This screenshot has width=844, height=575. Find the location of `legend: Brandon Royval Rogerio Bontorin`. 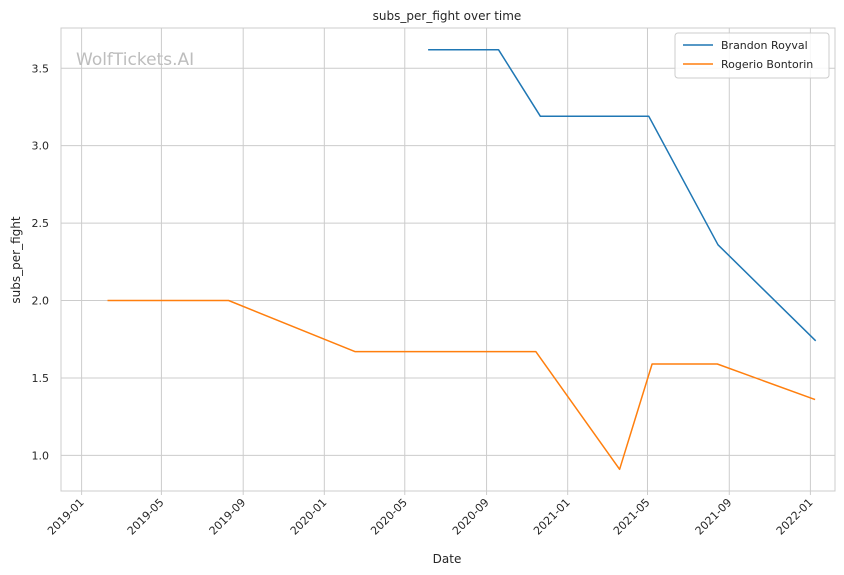

legend: Brandon Royval Rogerio Bontorin is located at coordinates (752, 55).